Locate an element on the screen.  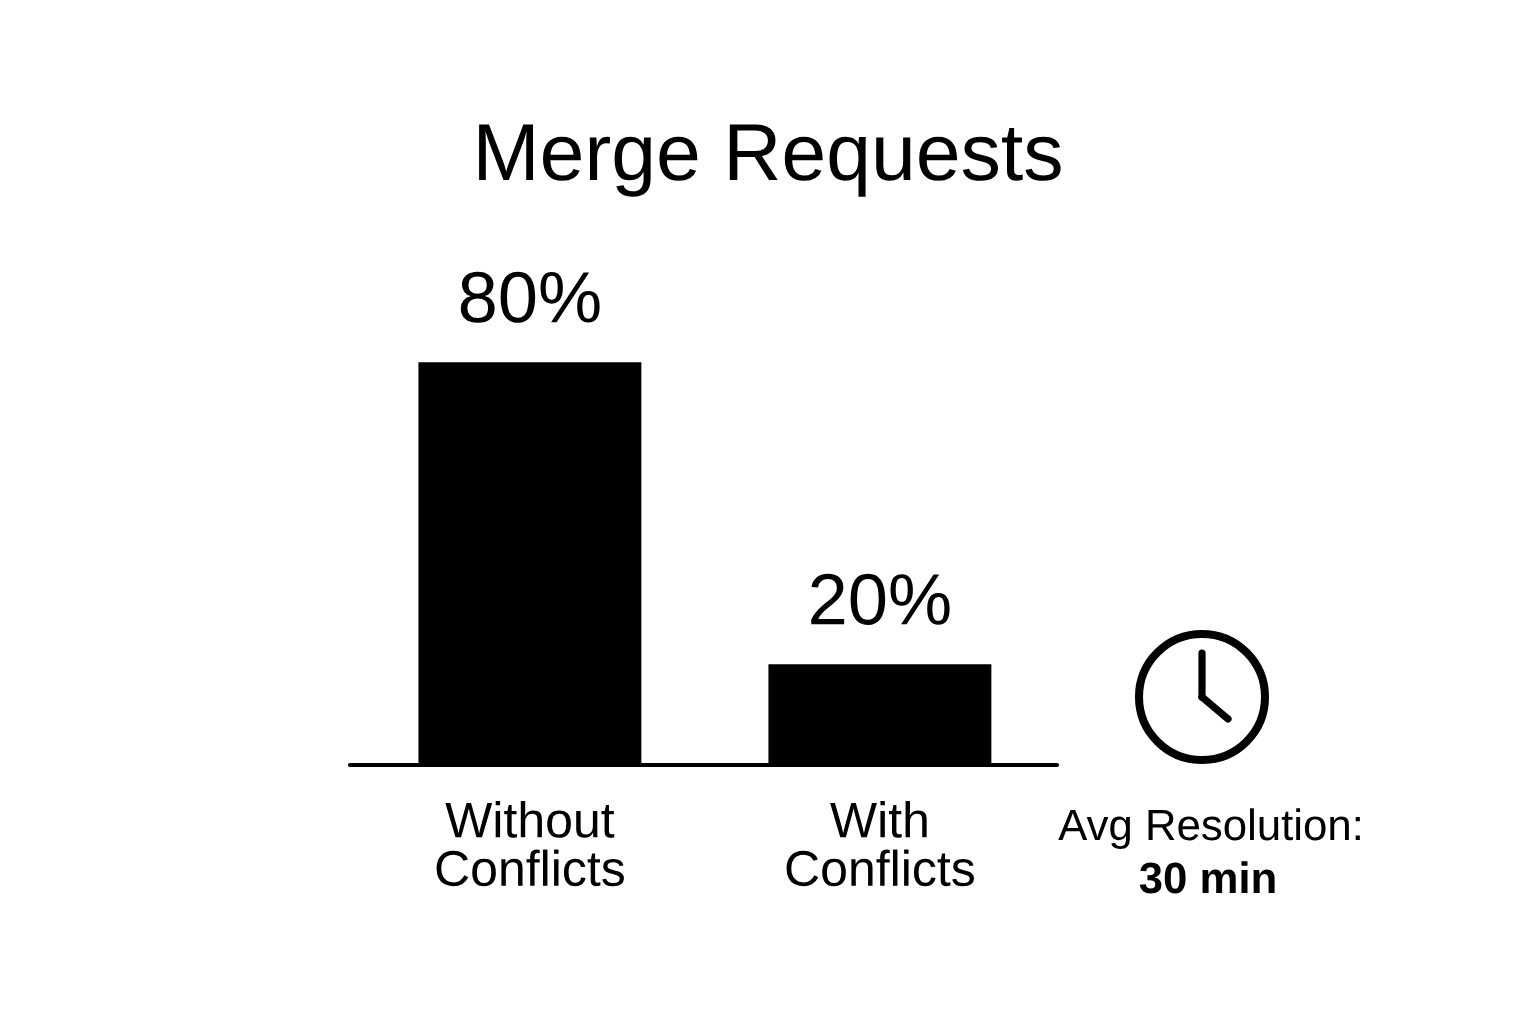
text: Avg Resolution: is located at coordinates (1209, 829).